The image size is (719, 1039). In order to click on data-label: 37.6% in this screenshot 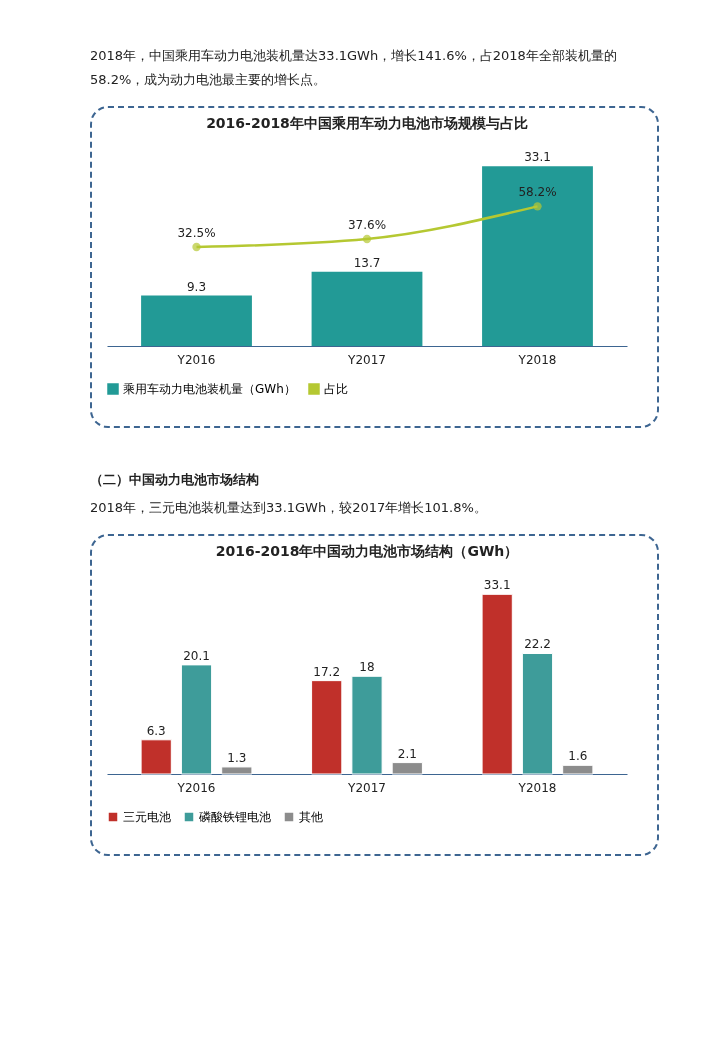, I will do `click(367, 224)`.